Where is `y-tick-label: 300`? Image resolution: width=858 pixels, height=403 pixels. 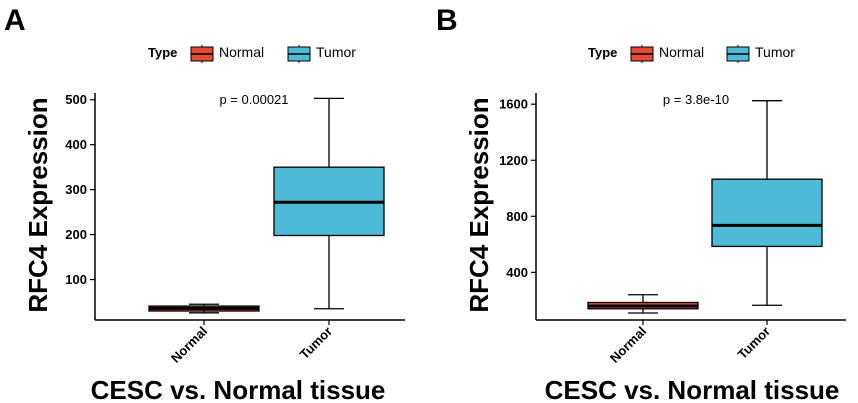
y-tick-label: 300 is located at coordinates (76, 189).